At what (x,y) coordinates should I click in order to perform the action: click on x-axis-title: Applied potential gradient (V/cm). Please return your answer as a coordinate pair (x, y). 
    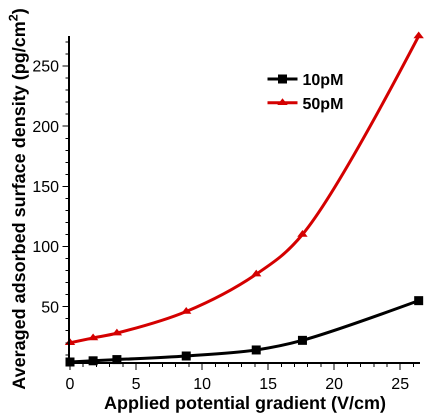
    Looking at the image, I should click on (245, 402).